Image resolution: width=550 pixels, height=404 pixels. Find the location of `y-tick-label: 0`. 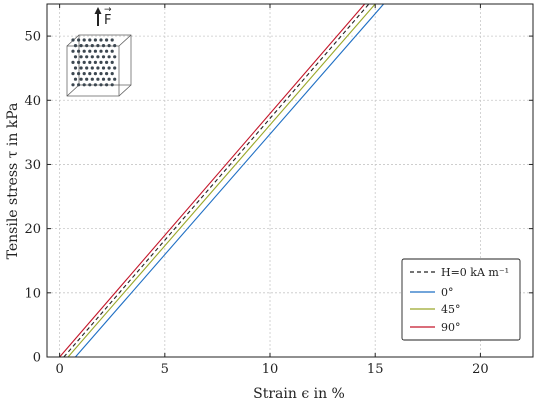

y-tick-label: 0 is located at coordinates (37, 358).